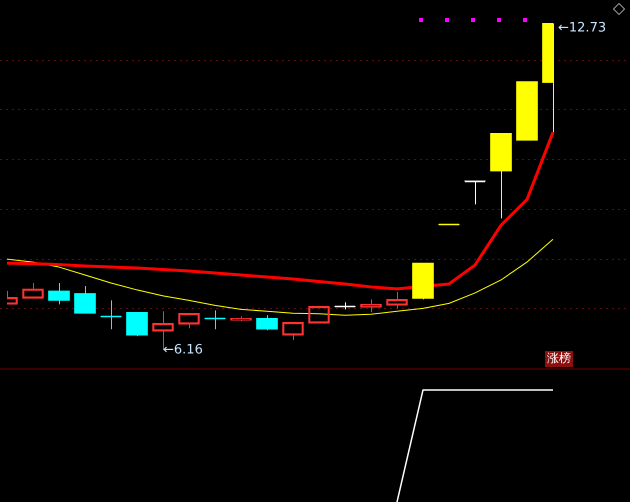 The height and width of the screenshot is (502, 630). I want to click on annotation: ←12.73, so click(582, 28).